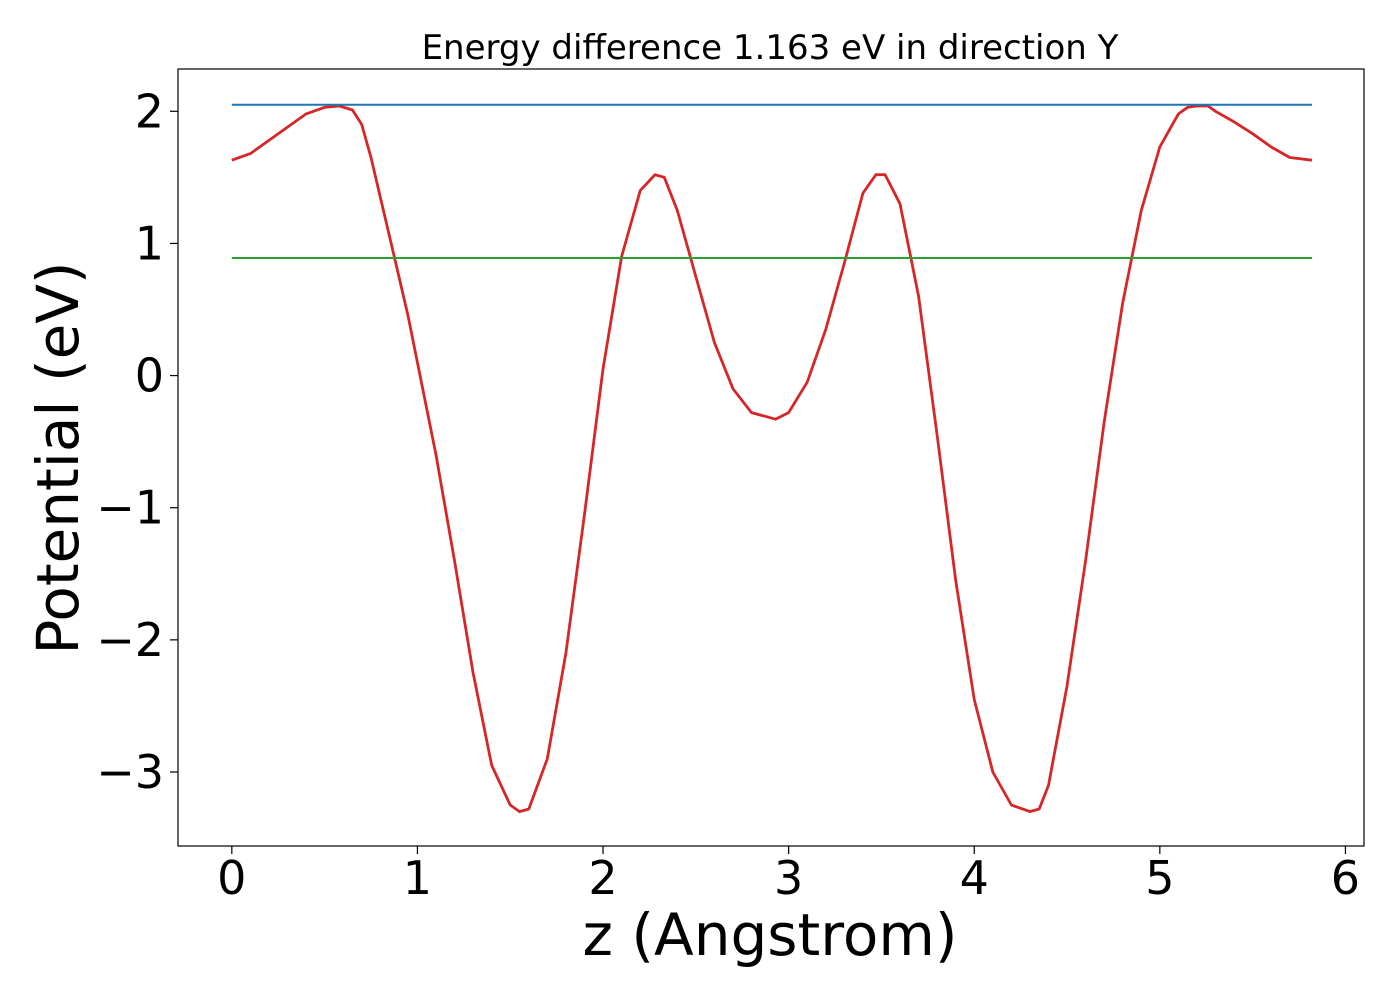 This screenshot has height=1000, width=1400. What do you see at coordinates (149, 111) in the screenshot?
I see `y-tick-label: 2` at bounding box center [149, 111].